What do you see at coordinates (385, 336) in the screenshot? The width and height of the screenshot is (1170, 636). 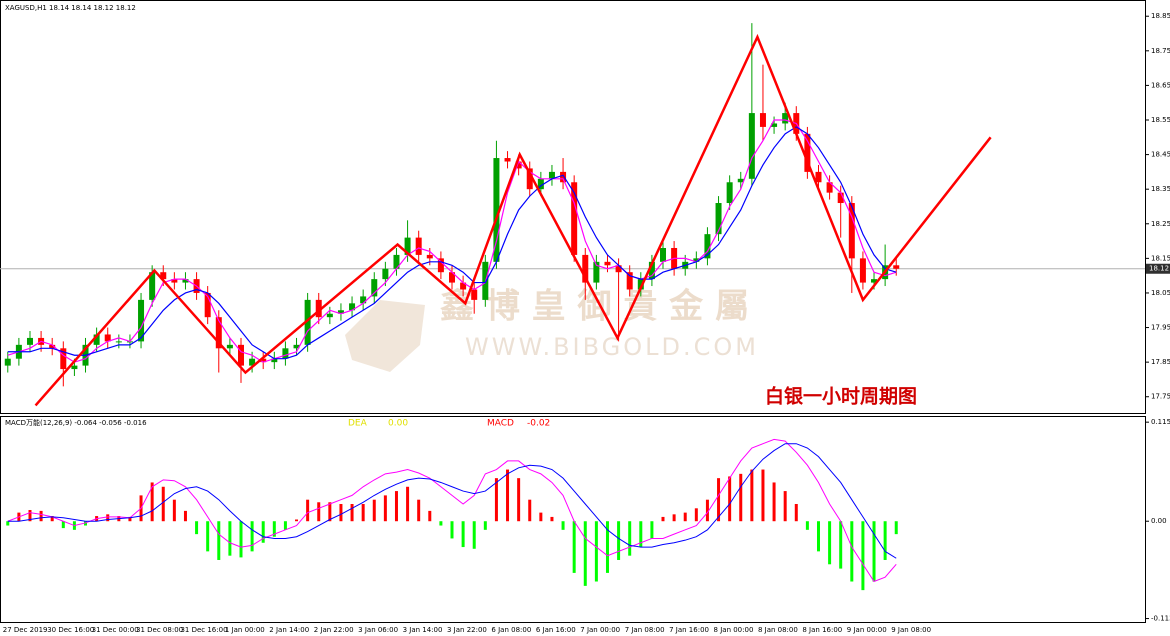 I see `watermark-logo` at bounding box center [385, 336].